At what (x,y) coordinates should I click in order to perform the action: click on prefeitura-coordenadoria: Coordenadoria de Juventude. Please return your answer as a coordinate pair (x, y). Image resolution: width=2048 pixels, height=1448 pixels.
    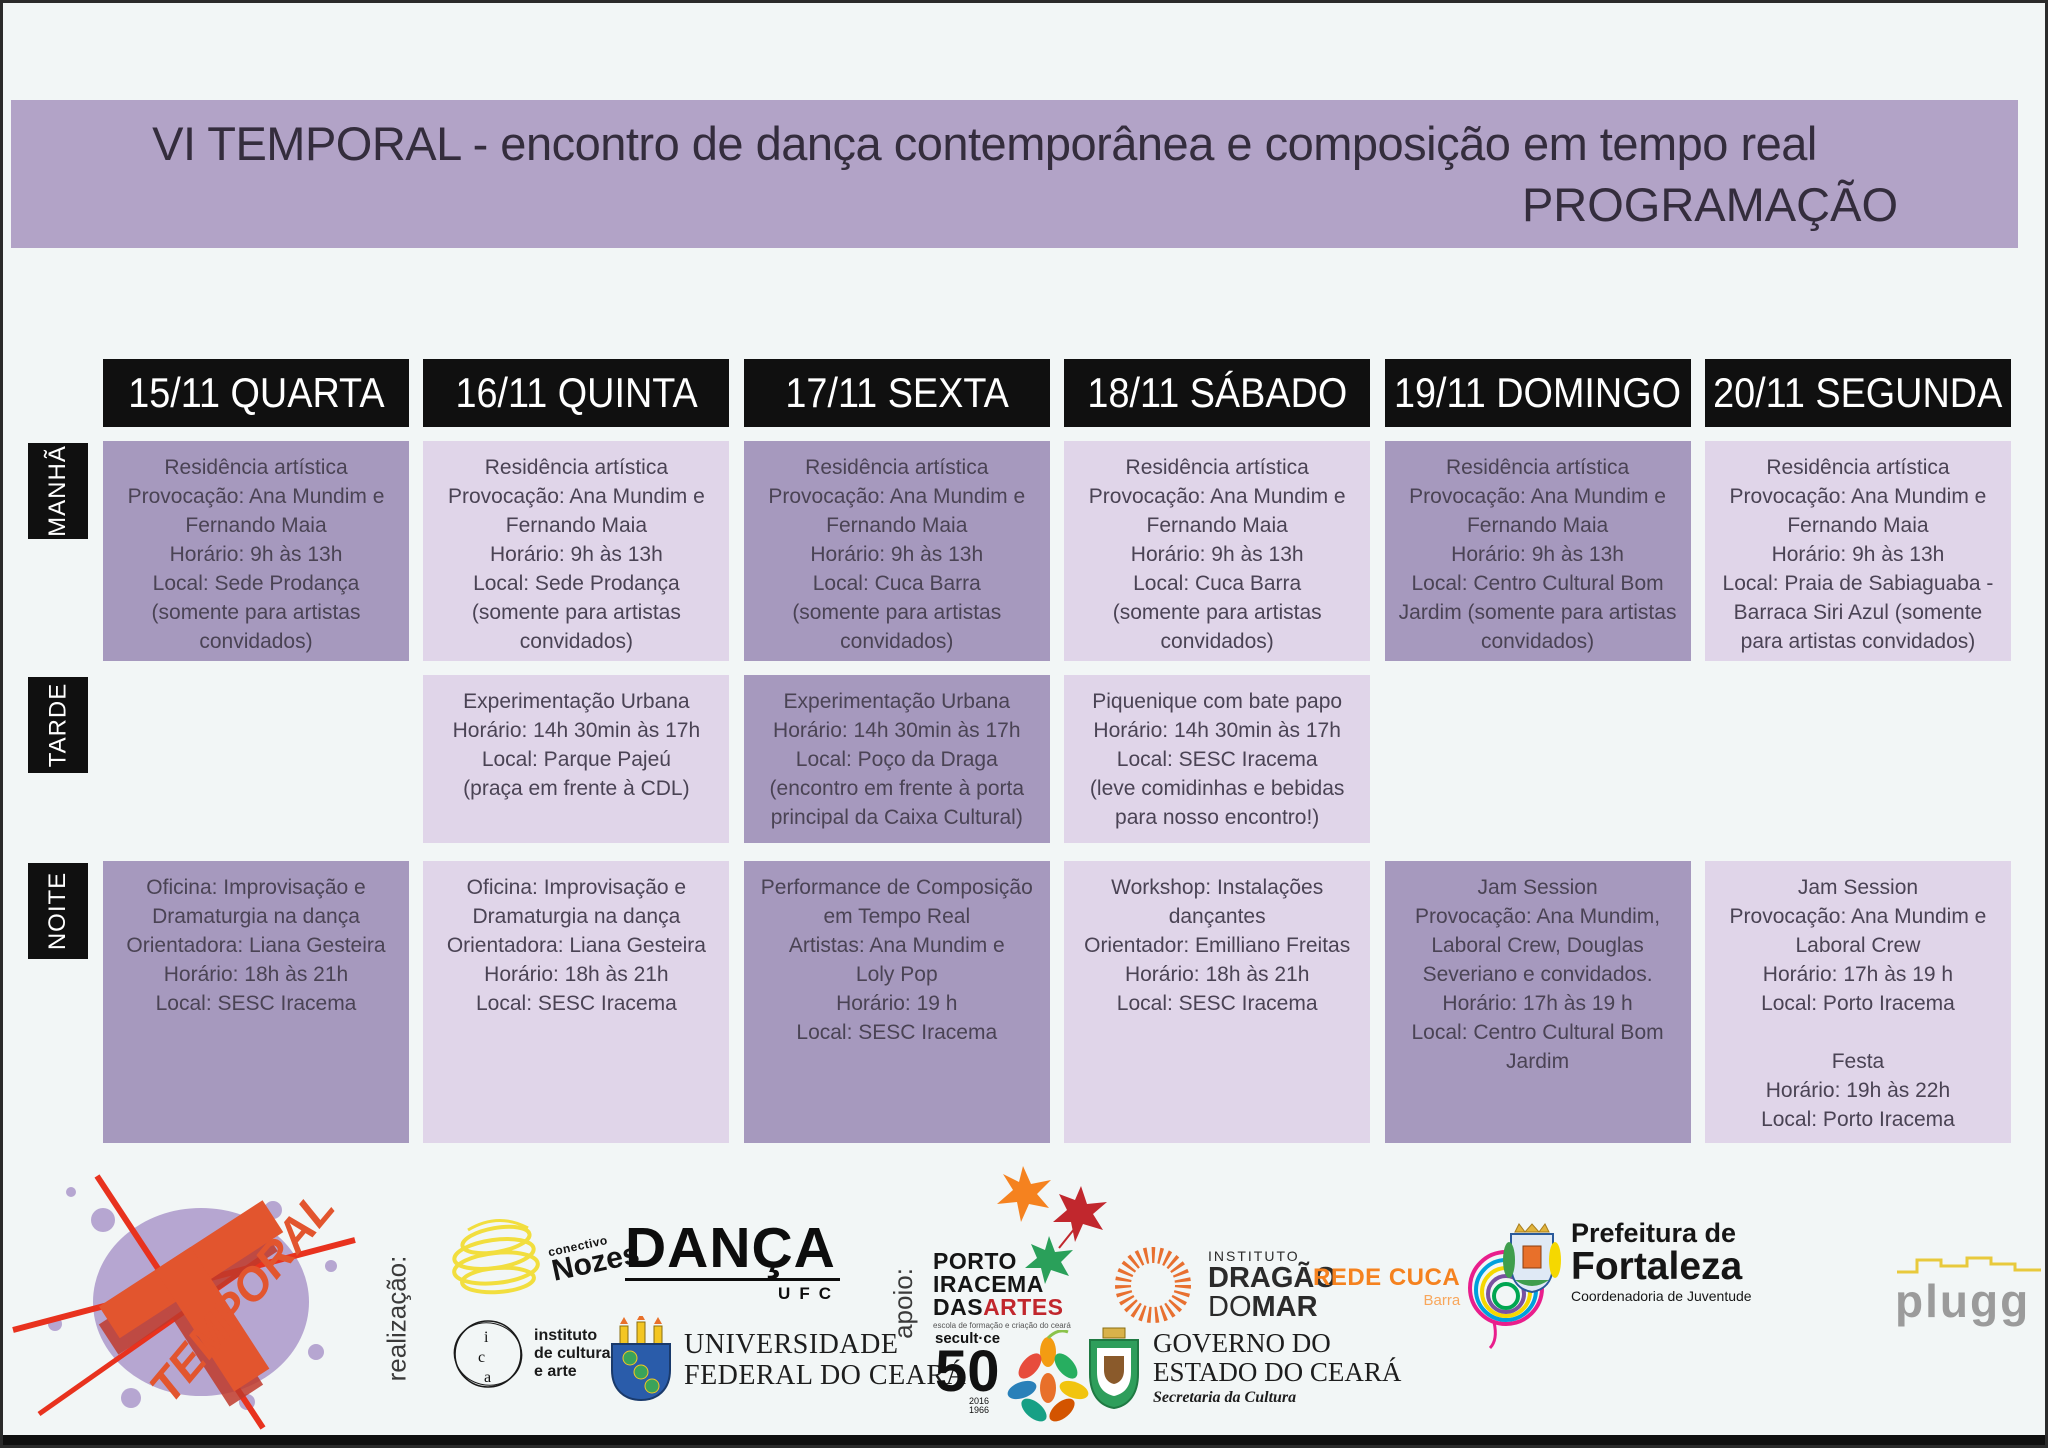
    Looking at the image, I should click on (1661, 1296).